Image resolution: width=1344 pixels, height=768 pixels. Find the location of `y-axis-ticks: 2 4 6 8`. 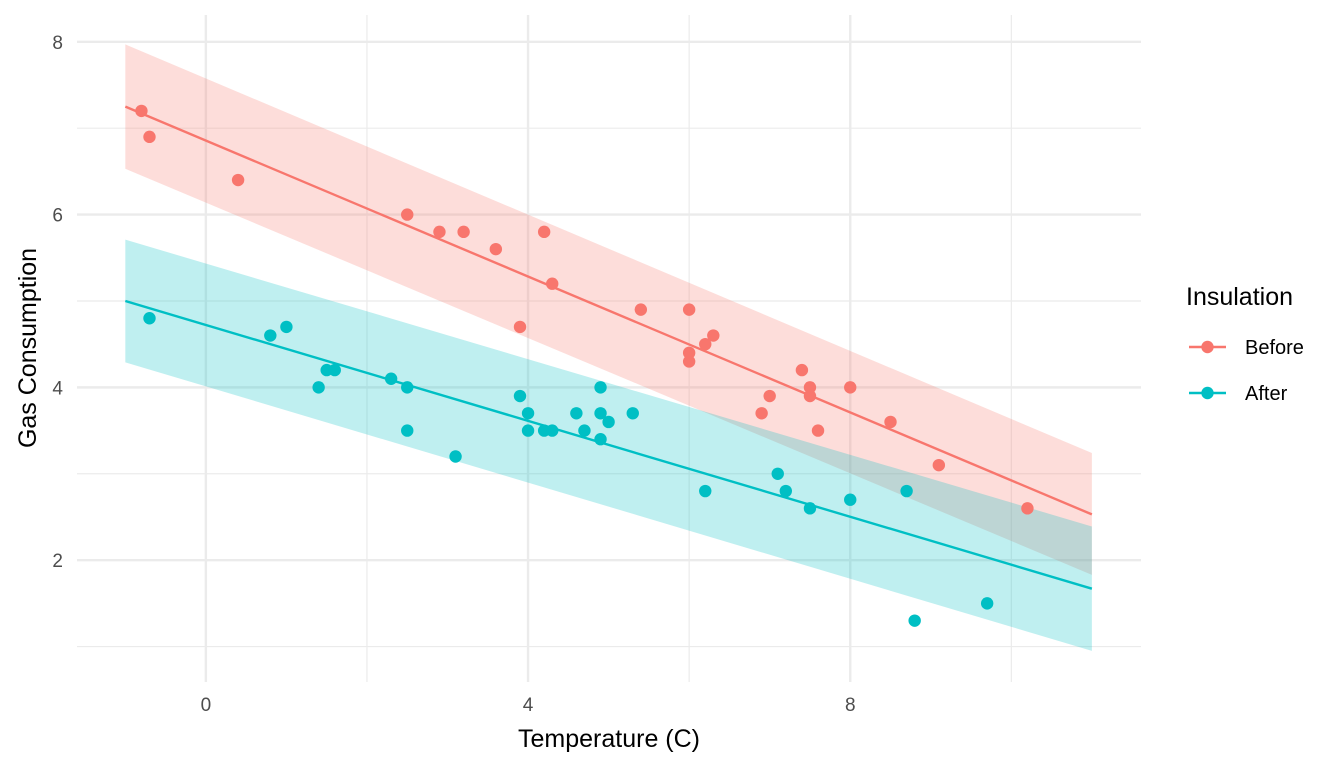

y-axis-ticks: 2 4 6 8 is located at coordinates (57, 302).